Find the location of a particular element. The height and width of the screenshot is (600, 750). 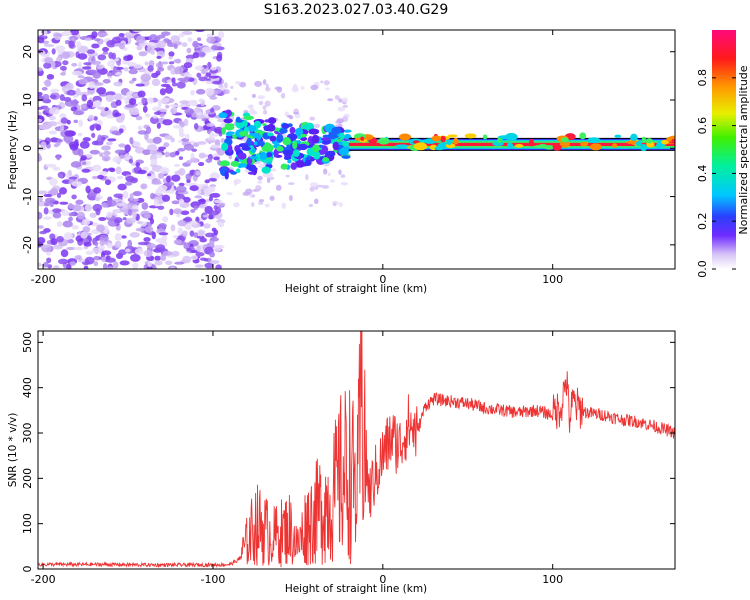

spectrogram-x-tick-label: -200 is located at coordinates (43, 279).